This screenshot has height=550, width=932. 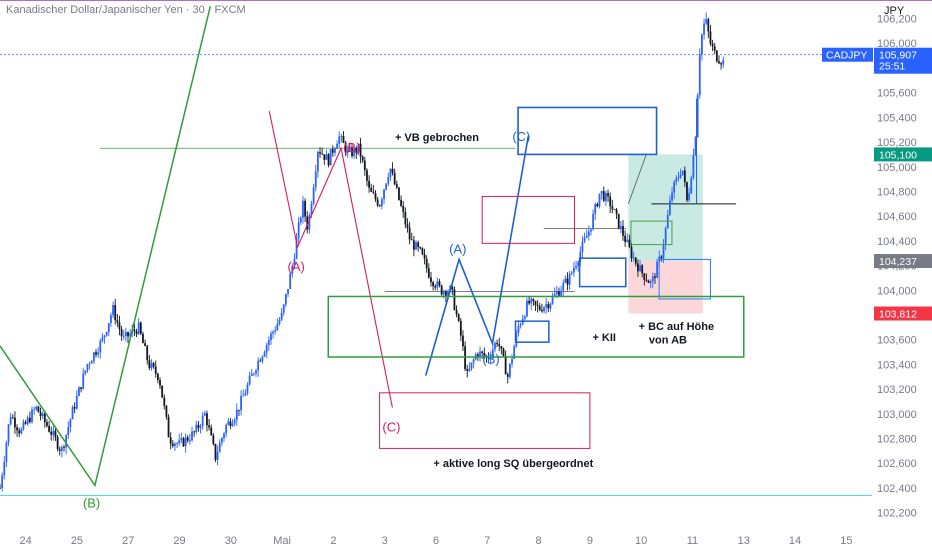 I want to click on x-tick-label: 2, so click(x=333, y=541).